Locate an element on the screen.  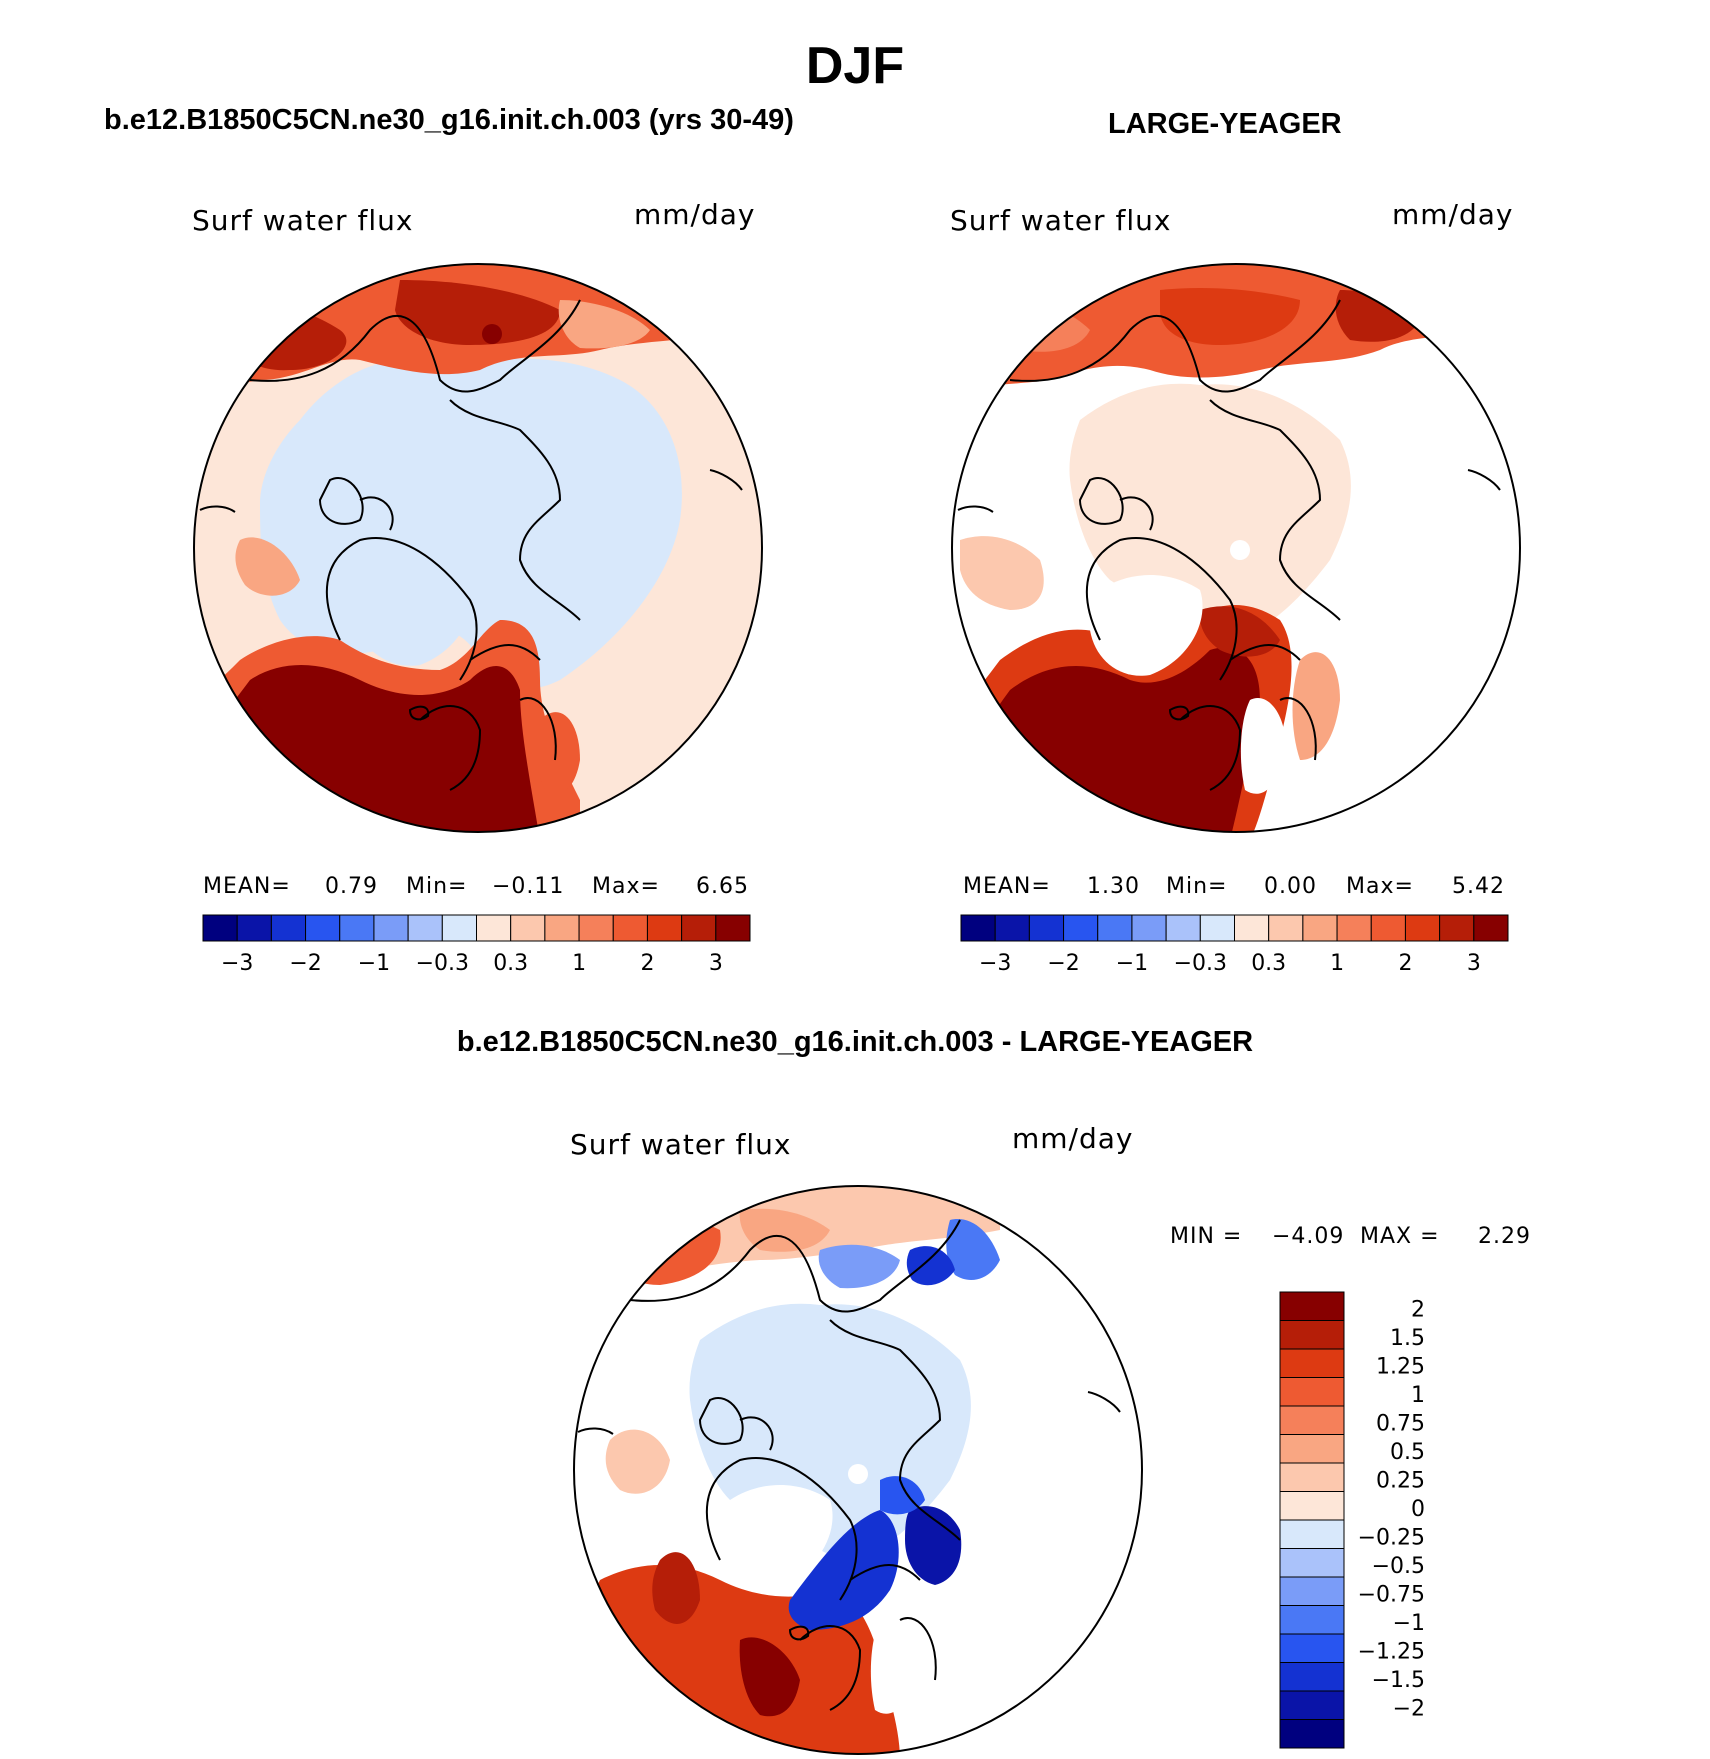
diff-variable-label: Surf water flux is located at coordinates (681, 1144).